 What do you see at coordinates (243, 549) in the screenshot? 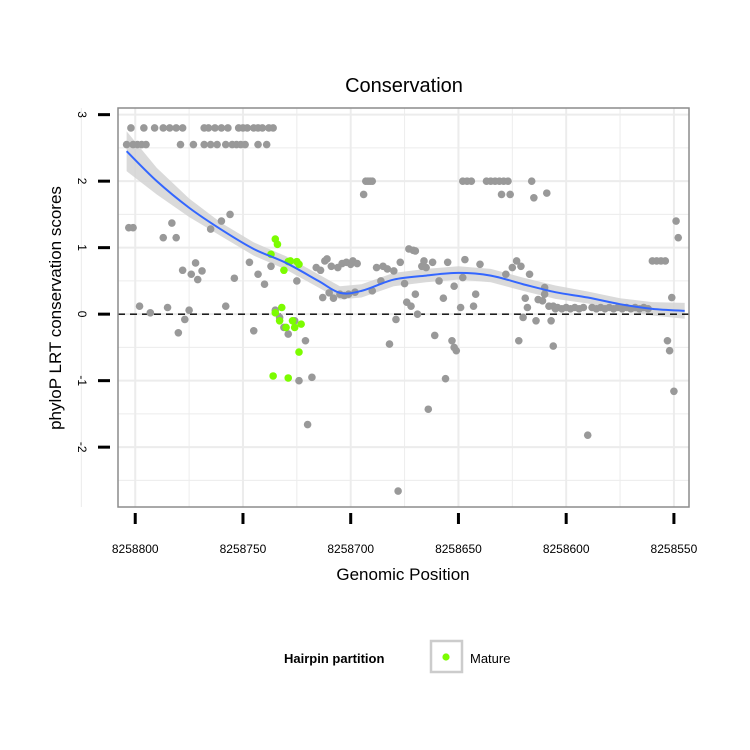
I see `x-tick-label: 8258750` at bounding box center [243, 549].